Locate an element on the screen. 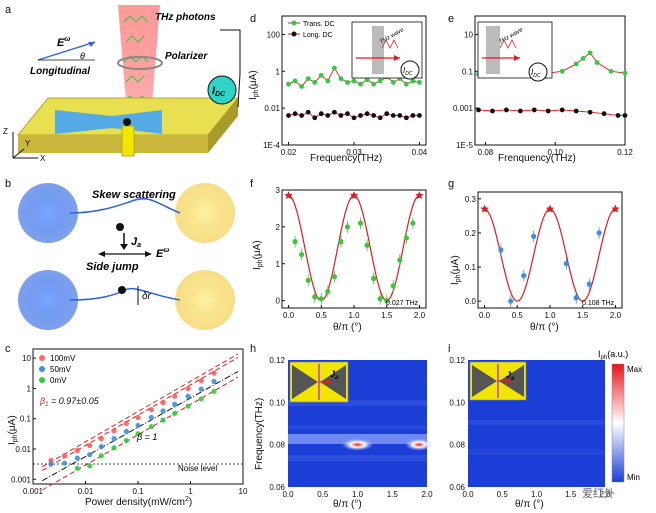  side-jump-label: Side jump is located at coordinates (112, 267).